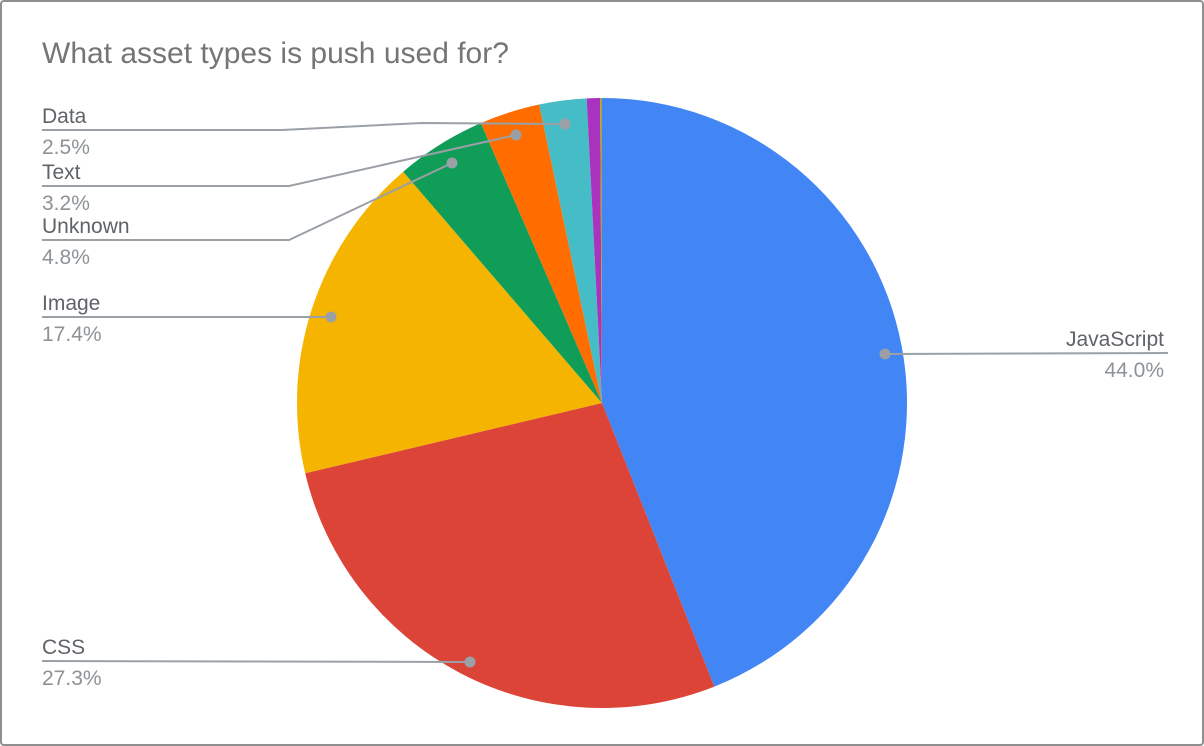 This screenshot has height=746, width=1204. I want to click on pie-slice-image, so click(449, 322).